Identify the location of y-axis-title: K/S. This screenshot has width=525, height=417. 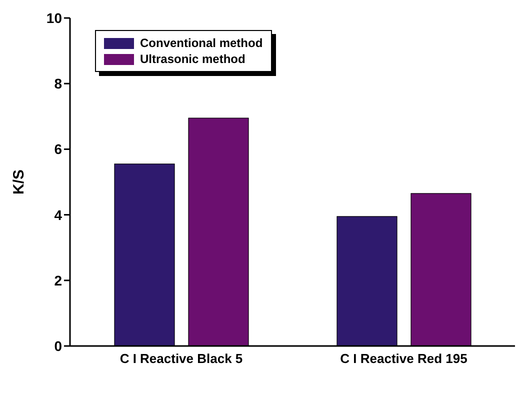
(19, 182).